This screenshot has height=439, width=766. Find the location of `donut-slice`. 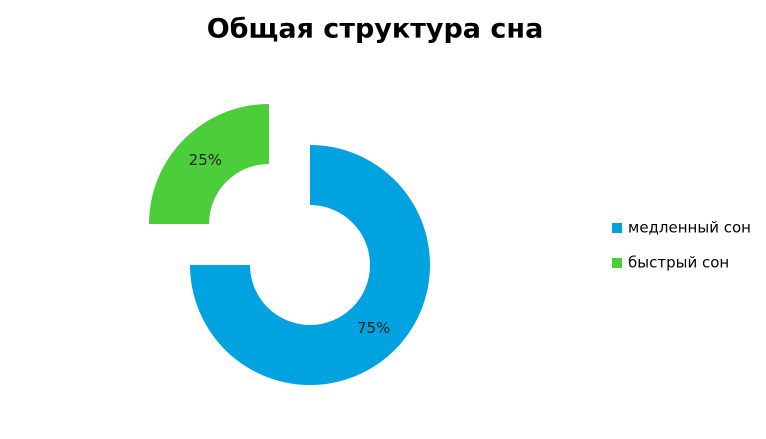

donut-slice is located at coordinates (208, 163).